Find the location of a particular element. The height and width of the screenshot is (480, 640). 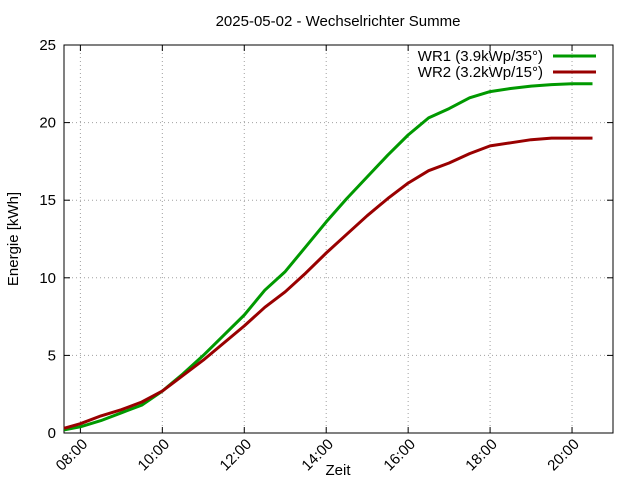

x-tick-label: 12:00 is located at coordinates (236, 455).